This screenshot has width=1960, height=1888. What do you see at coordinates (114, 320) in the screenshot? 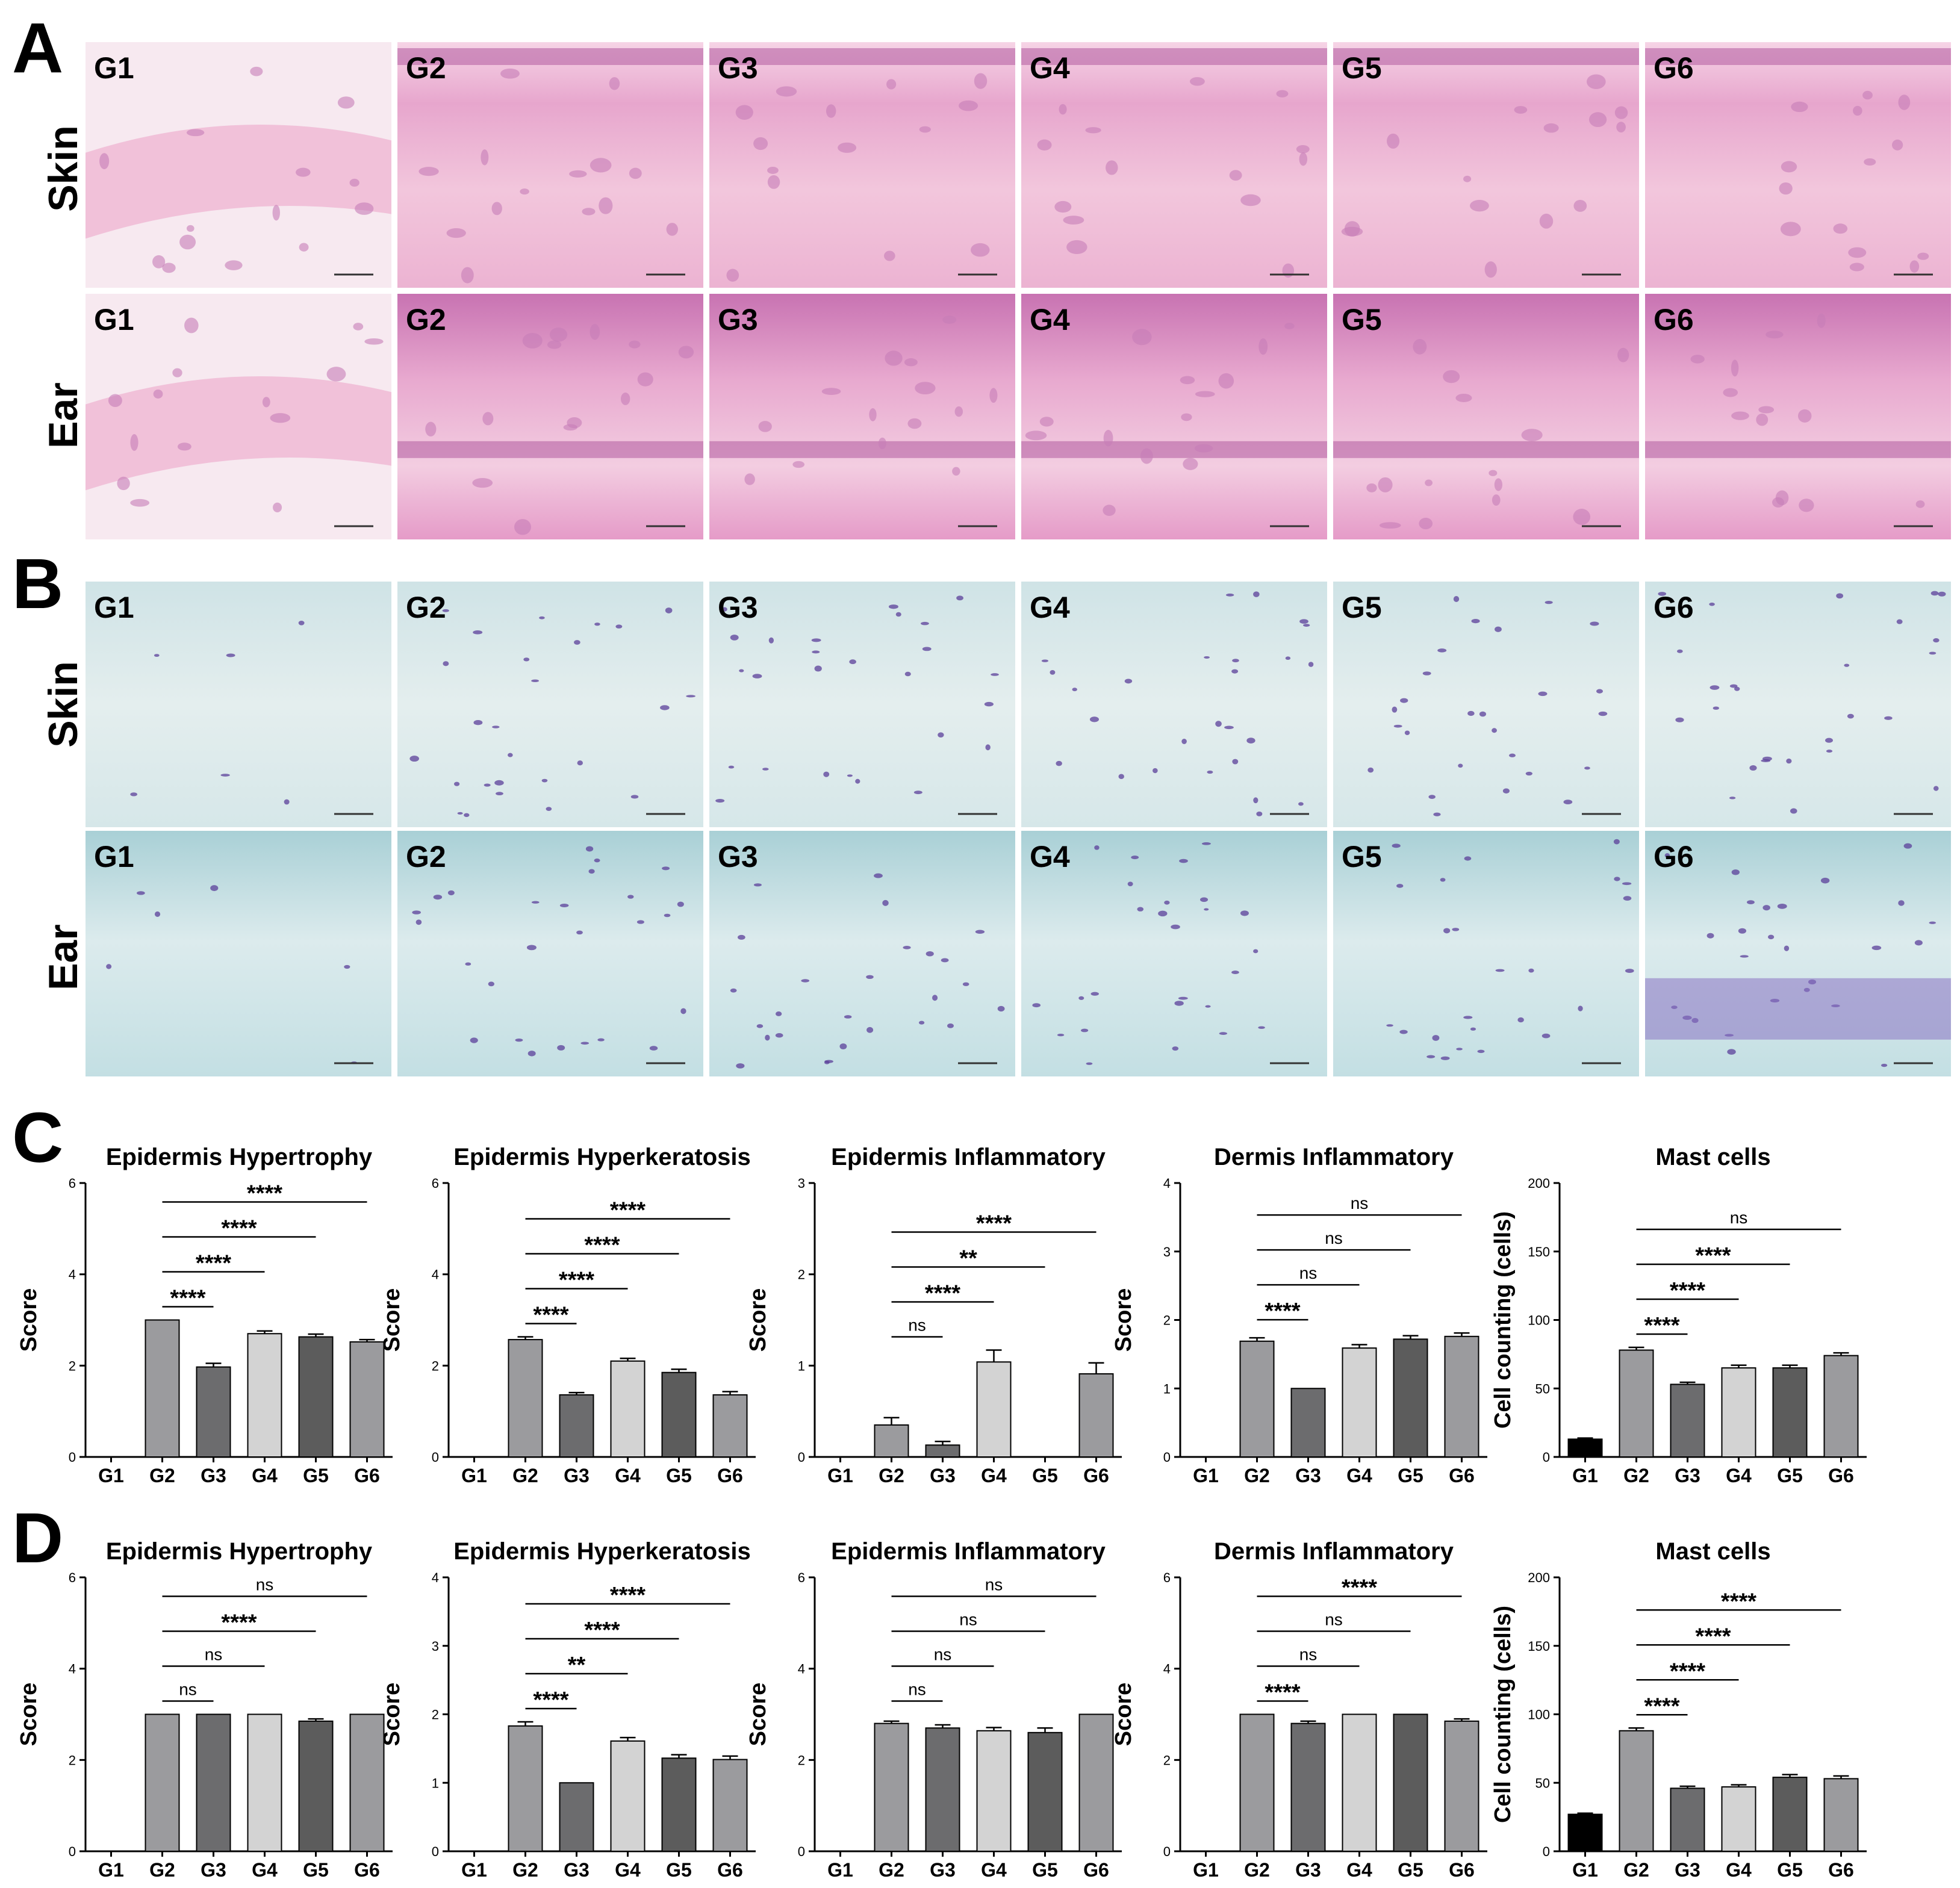
I see `tile-label-a-ear-g1: G1` at bounding box center [114, 320].